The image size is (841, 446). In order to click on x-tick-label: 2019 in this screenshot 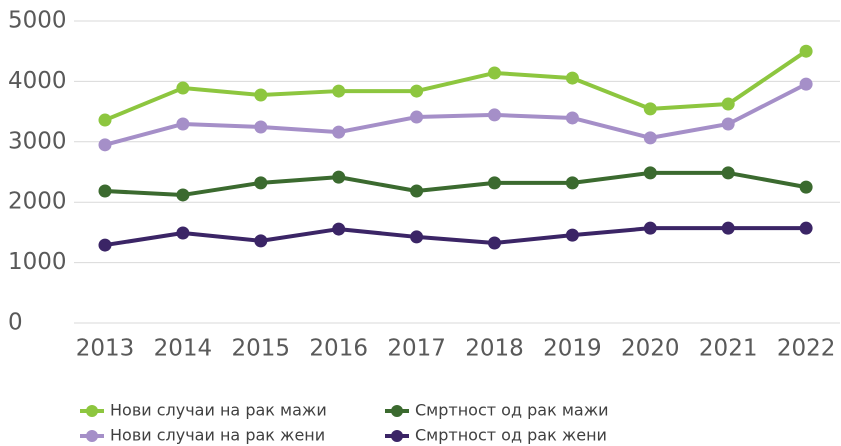, I will do `click(572, 349)`.